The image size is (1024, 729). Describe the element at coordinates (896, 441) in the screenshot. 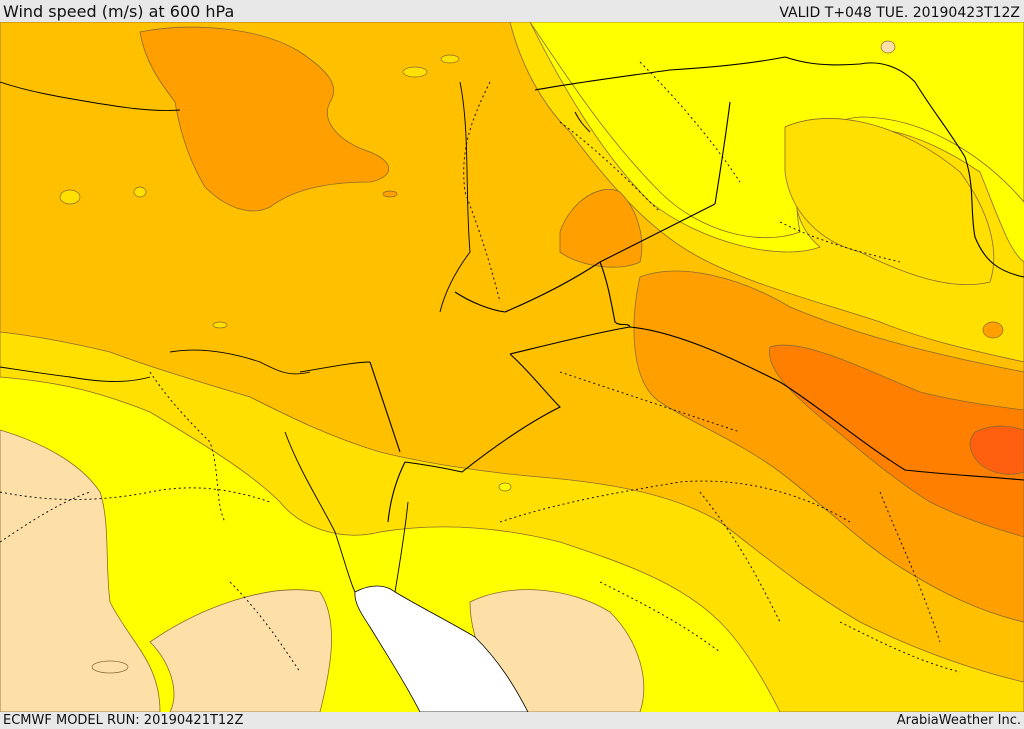

I see `band-dark-orange` at that location.